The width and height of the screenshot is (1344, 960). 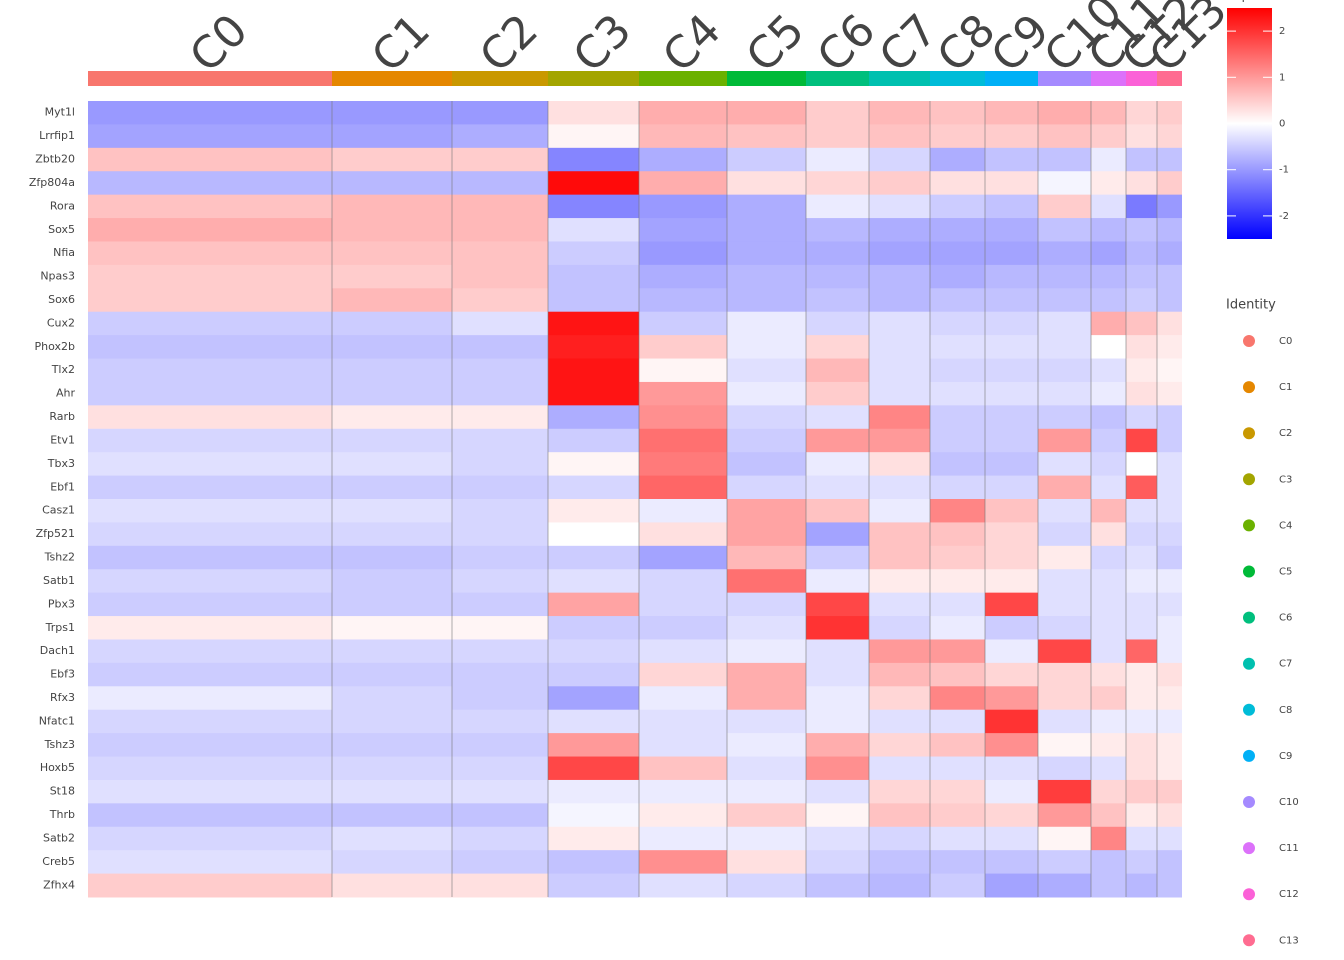 I want to click on row-label: Lrrfip1, so click(x=57, y=135).